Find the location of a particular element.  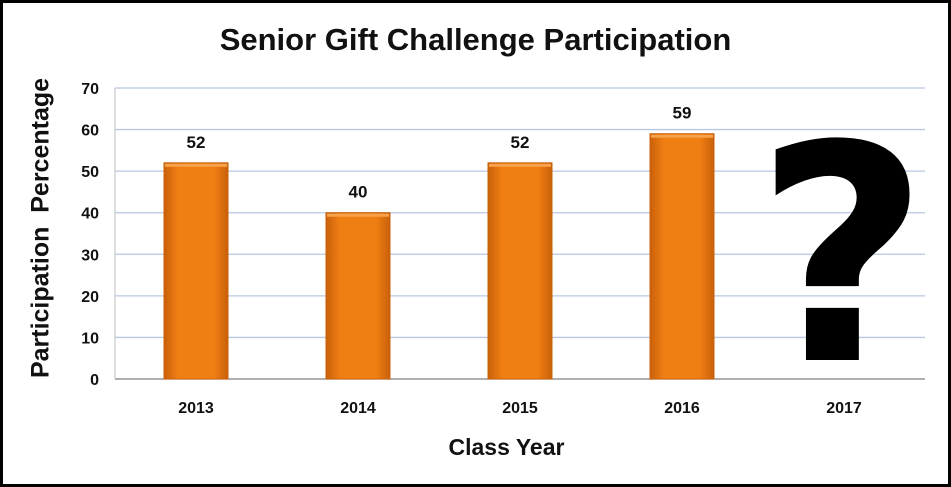

y-tick-label: 60 is located at coordinates (90, 131).